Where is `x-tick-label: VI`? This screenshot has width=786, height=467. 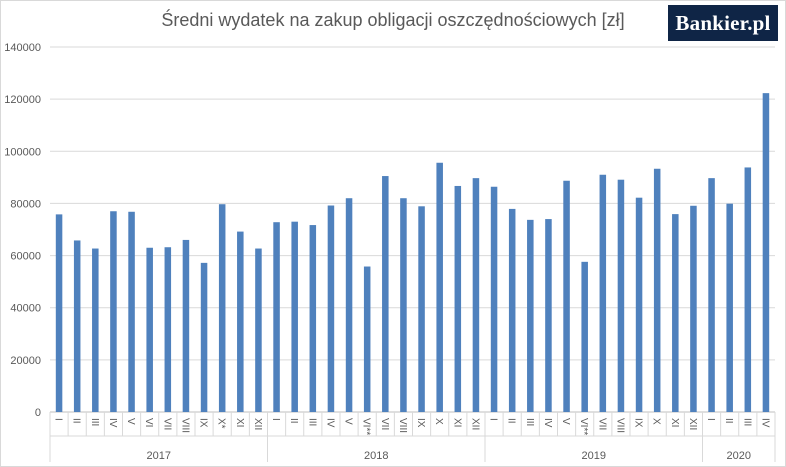
x-tick-label: VI is located at coordinates (148, 422).